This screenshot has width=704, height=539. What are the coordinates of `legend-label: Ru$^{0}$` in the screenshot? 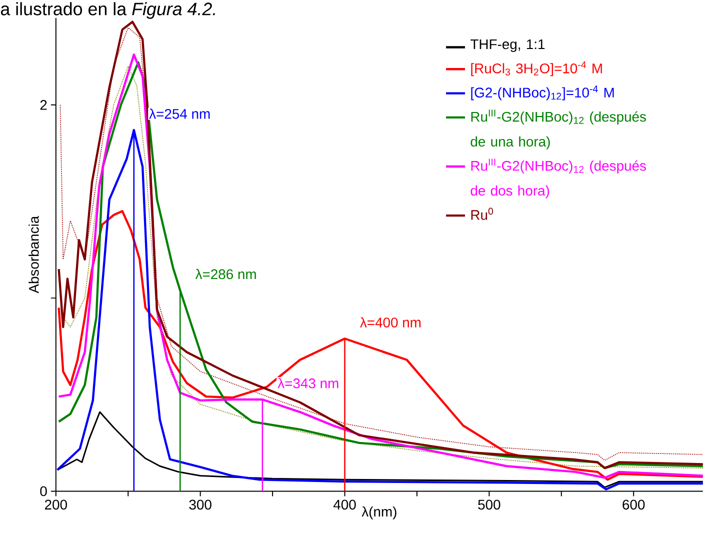 It's located at (482, 214).